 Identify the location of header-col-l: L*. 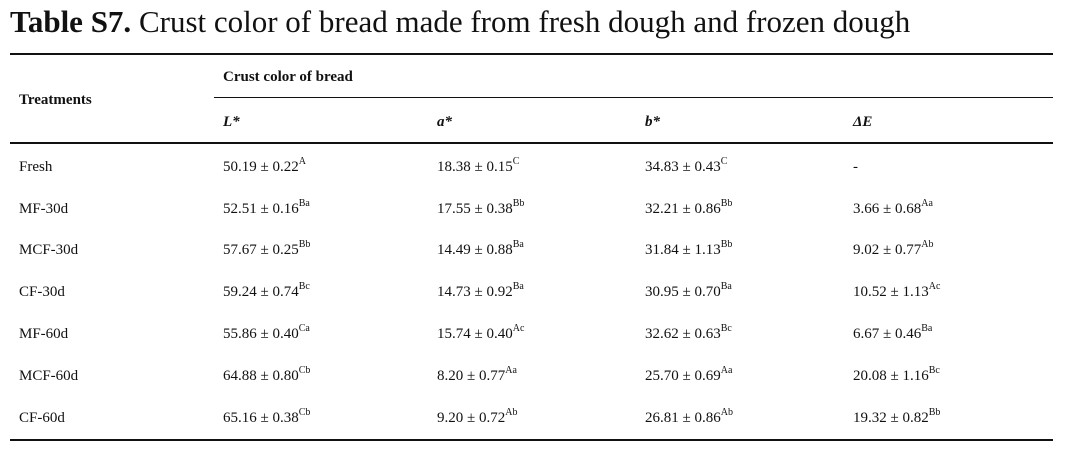
(231, 122).